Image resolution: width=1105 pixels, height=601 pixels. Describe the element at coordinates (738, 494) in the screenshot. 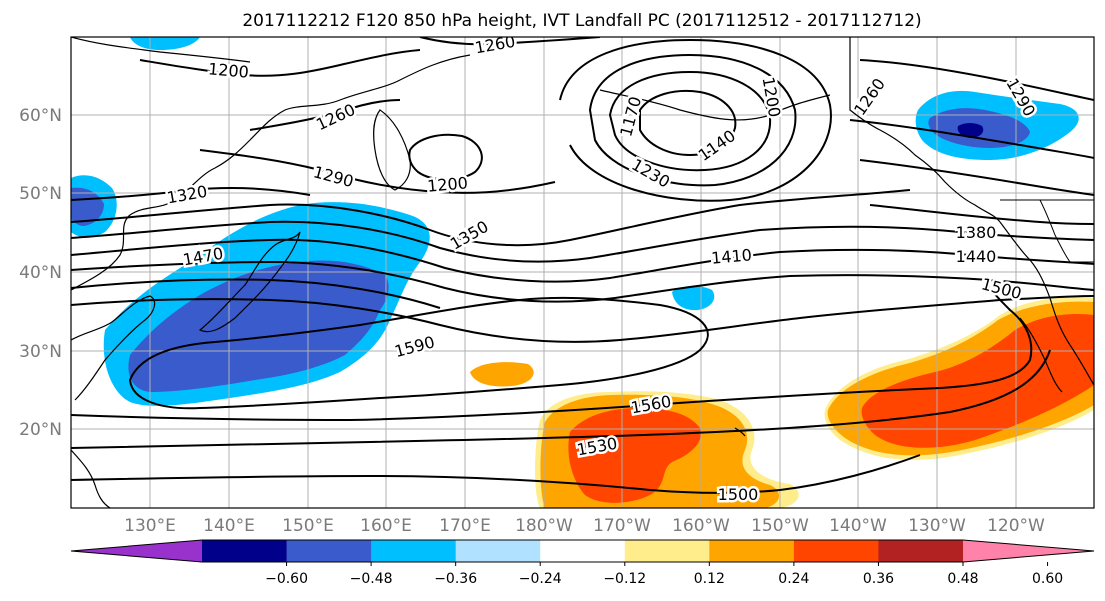

I see `contour-label: 1500` at that location.